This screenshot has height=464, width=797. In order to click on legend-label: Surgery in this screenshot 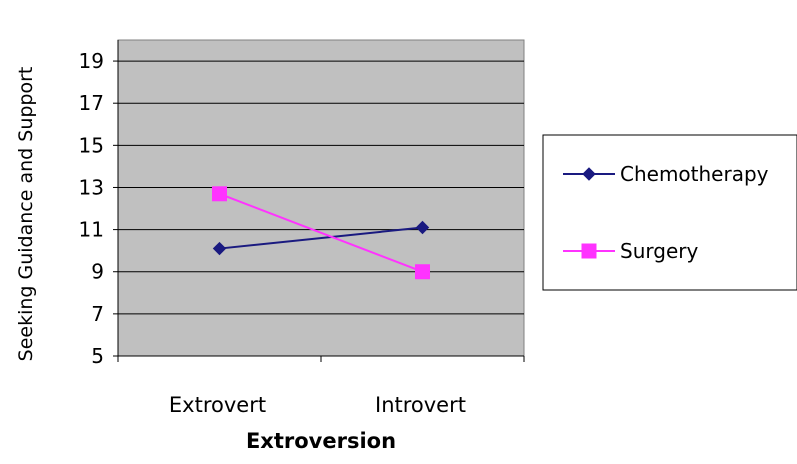, I will do `click(659, 251)`.